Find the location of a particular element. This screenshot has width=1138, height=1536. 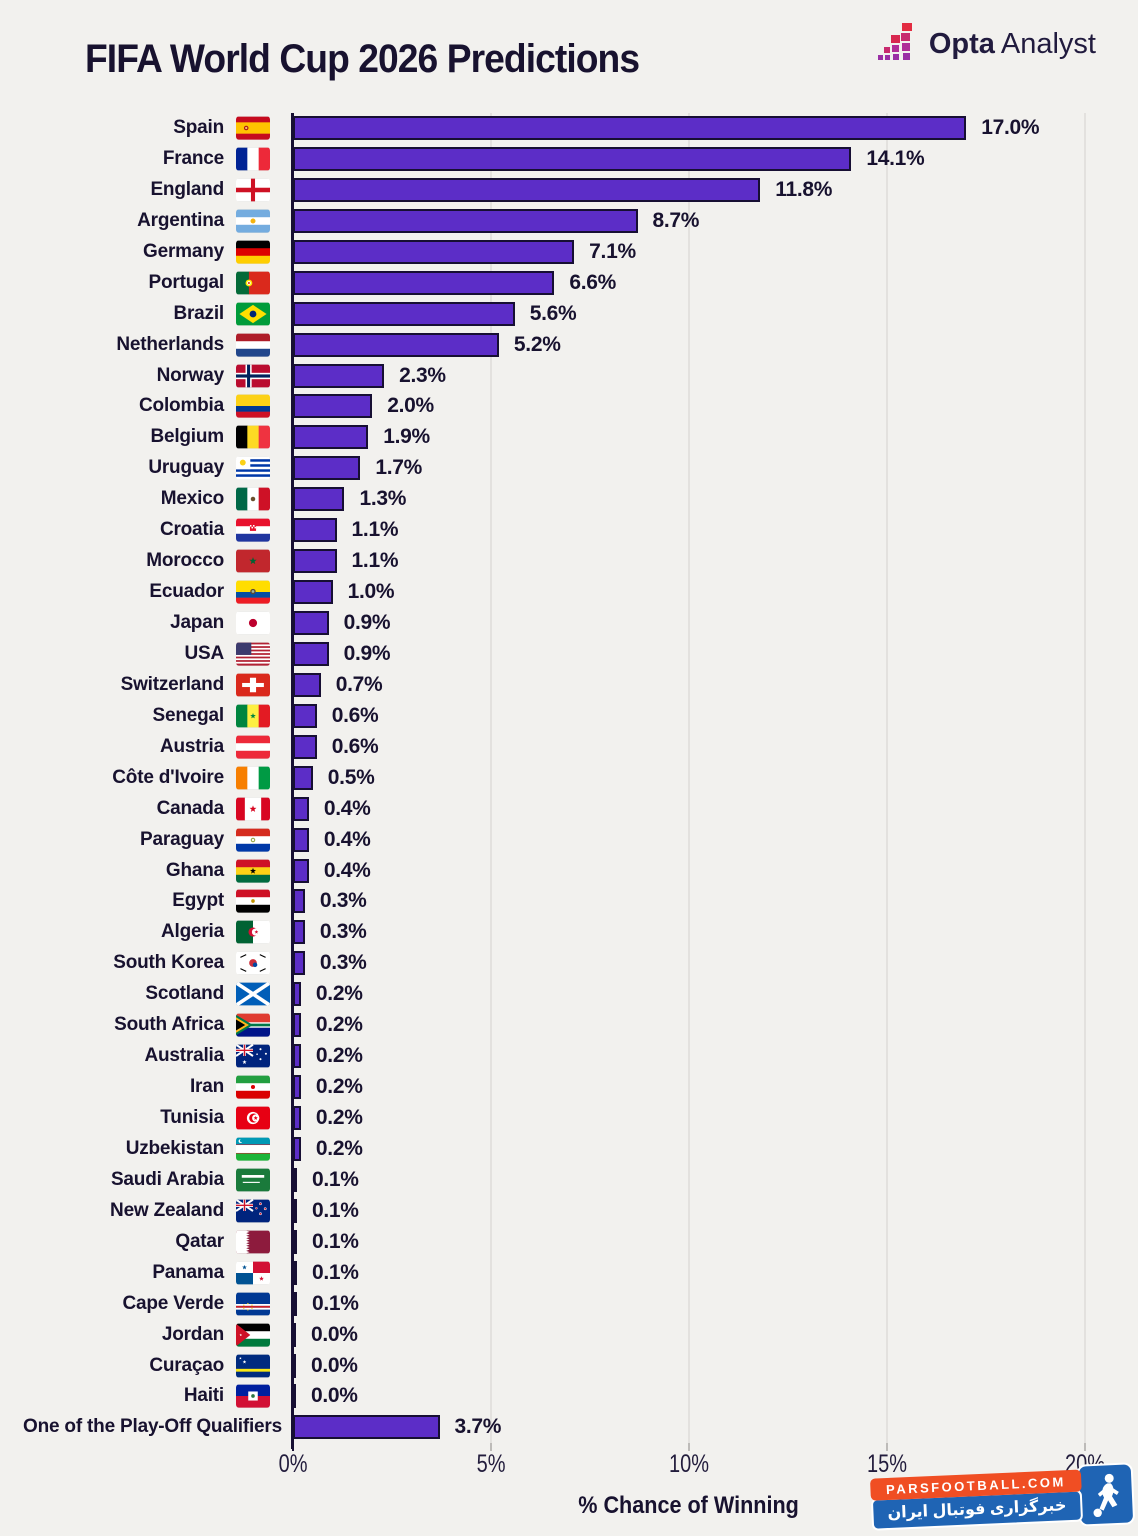

country-label: Colombia is located at coordinates (181, 406).